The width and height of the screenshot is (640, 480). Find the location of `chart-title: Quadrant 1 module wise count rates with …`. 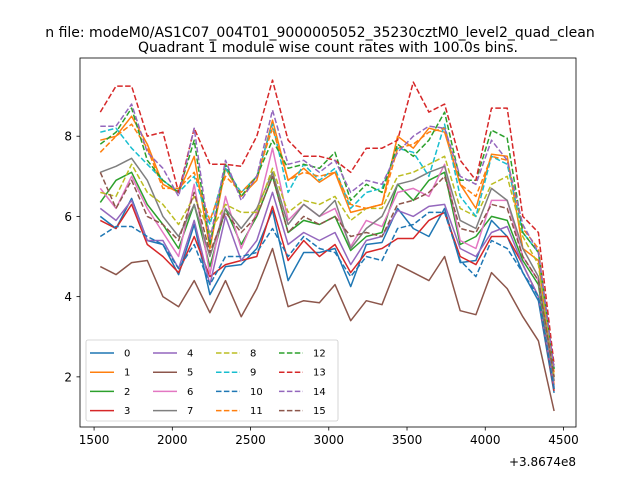

chart-title: Quadrant 1 module wise count rates with … is located at coordinates (328, 48).